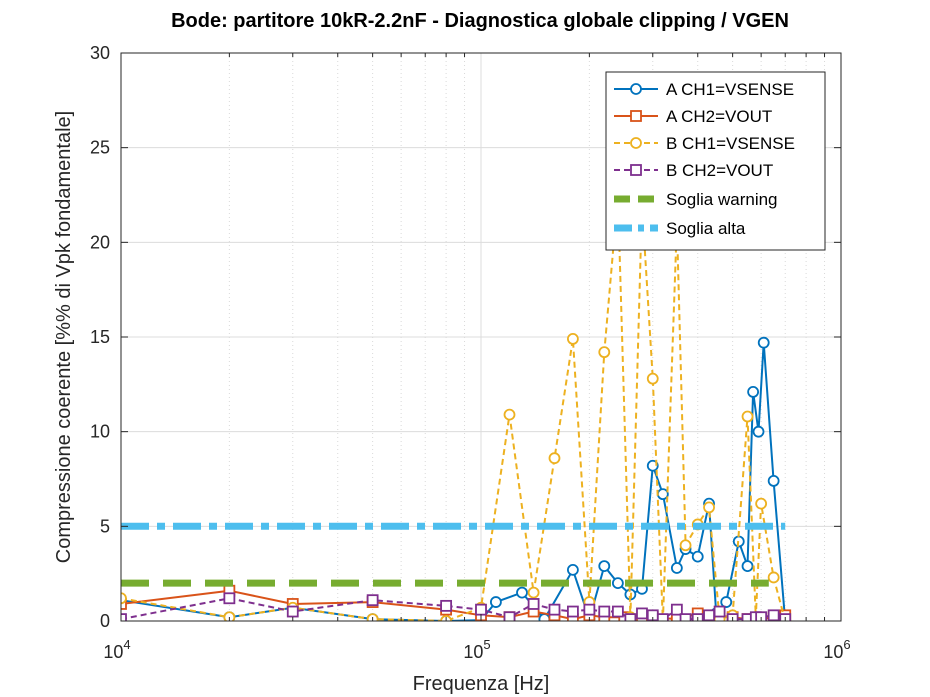 The image size is (930, 697). What do you see at coordinates (105, 621) in the screenshot?
I see `y-tick-label: 0` at bounding box center [105, 621].